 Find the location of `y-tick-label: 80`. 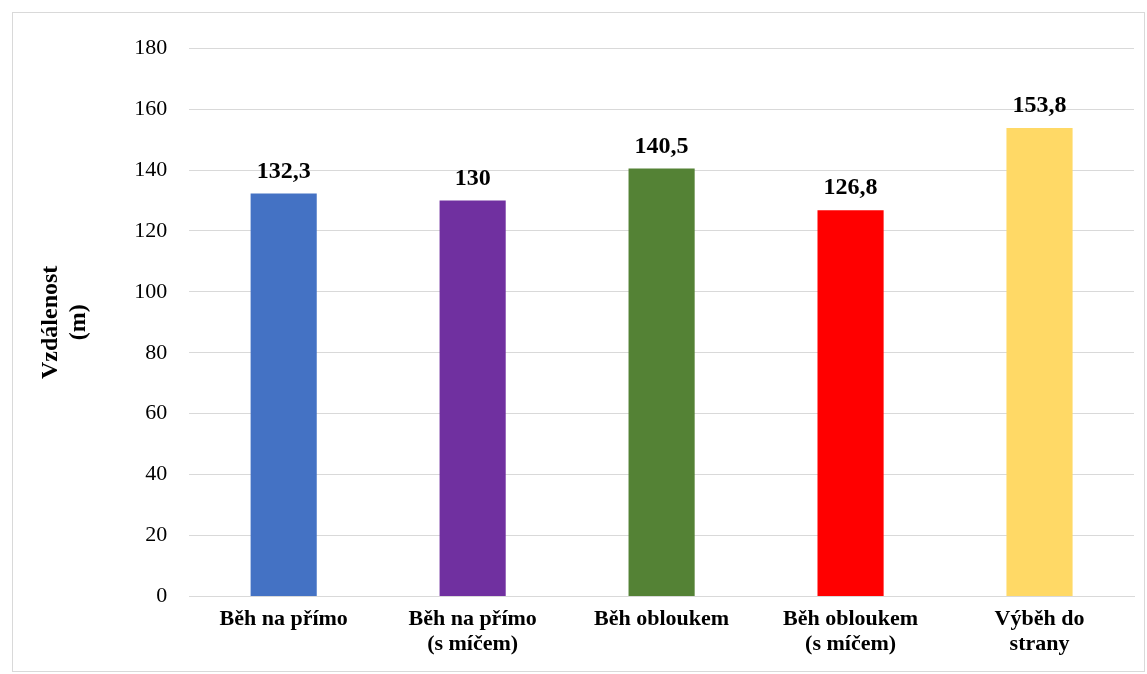

y-tick-label: 80 is located at coordinates (156, 351).